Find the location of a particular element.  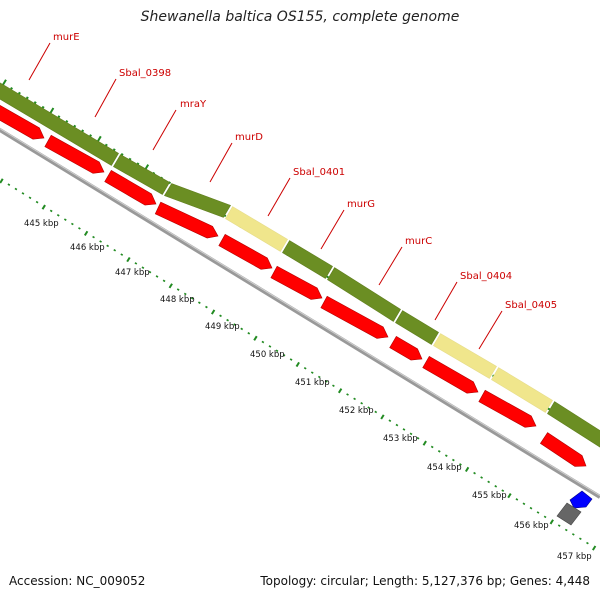

gene-label: Sbal_0405 is located at coordinates (531, 305).